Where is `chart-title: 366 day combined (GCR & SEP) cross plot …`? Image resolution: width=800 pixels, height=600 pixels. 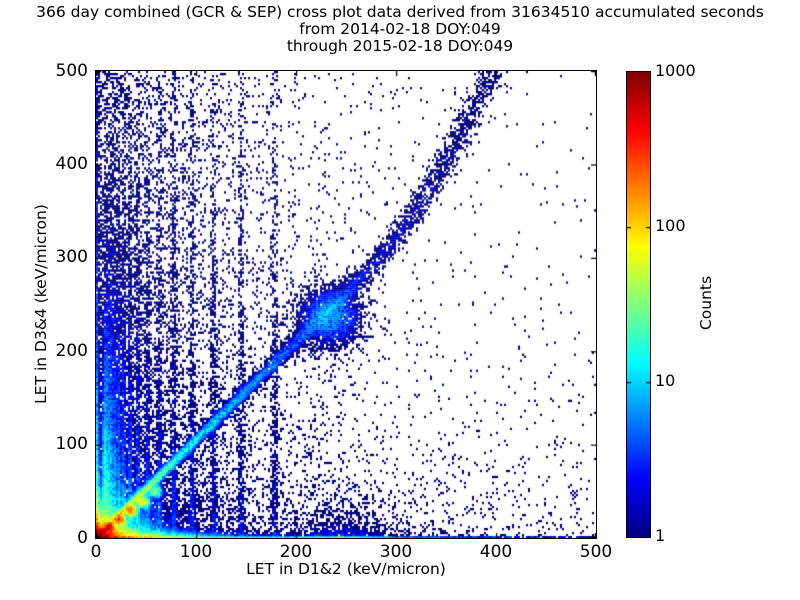
chart-title: 366 day combined (GCR & SEP) cross plot … is located at coordinates (400, 29).